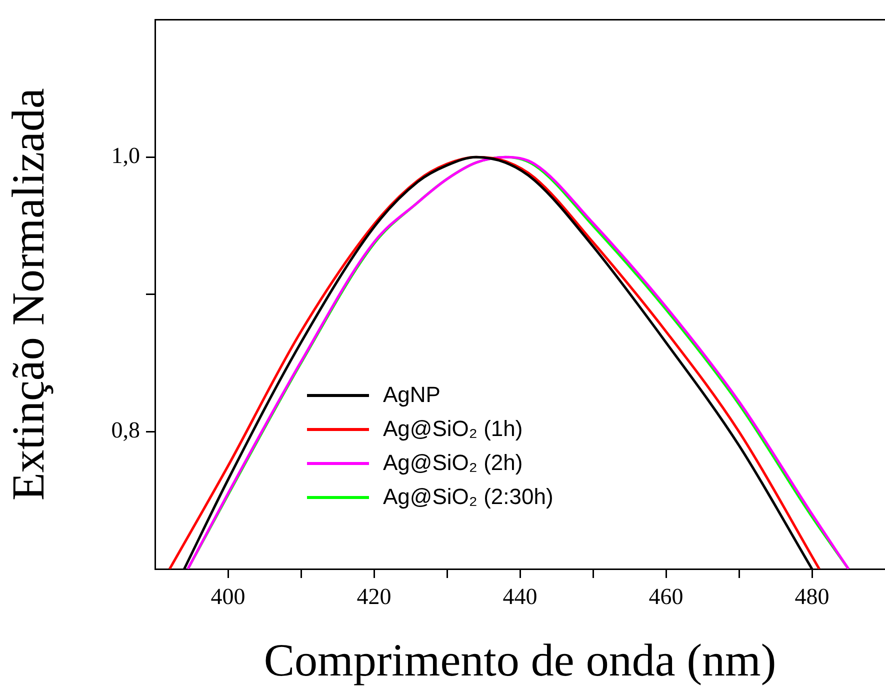  Describe the element at coordinates (125, 430) in the screenshot. I see `y-tick-label: 0,8` at that location.